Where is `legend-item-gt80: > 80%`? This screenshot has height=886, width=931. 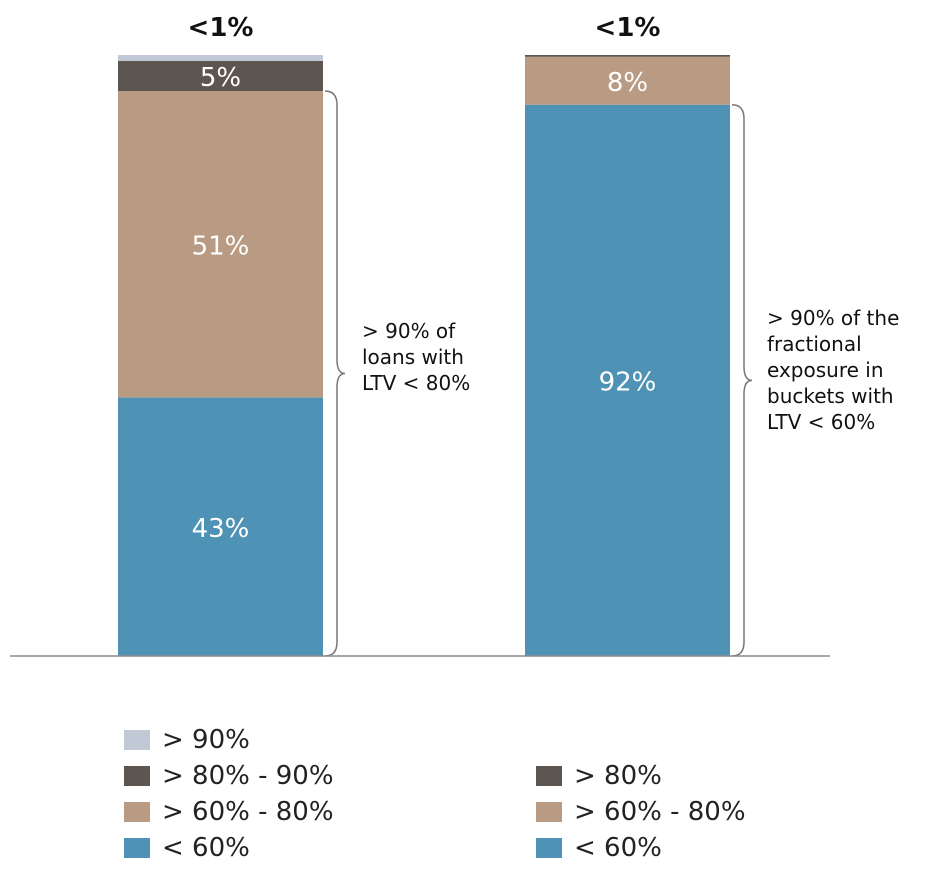 legend-item-gt80: > 80% is located at coordinates (641, 776).